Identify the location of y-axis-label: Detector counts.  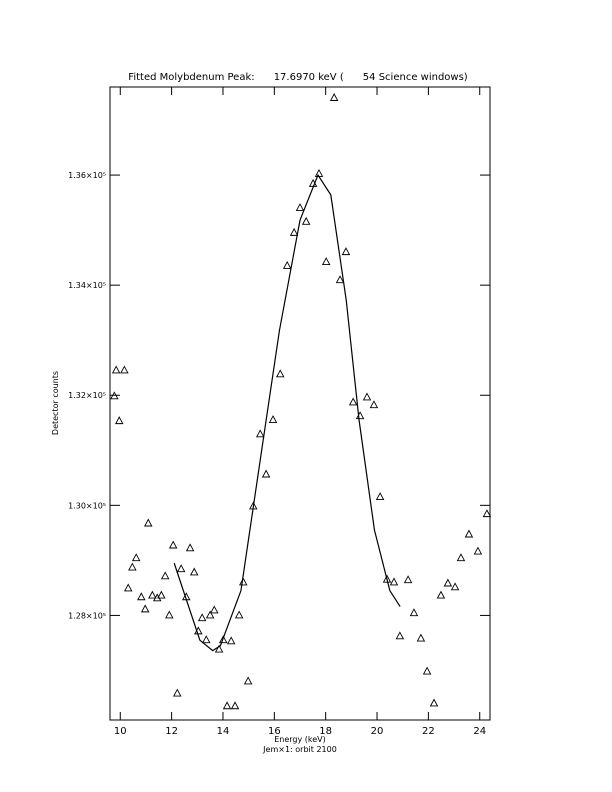
(55, 403).